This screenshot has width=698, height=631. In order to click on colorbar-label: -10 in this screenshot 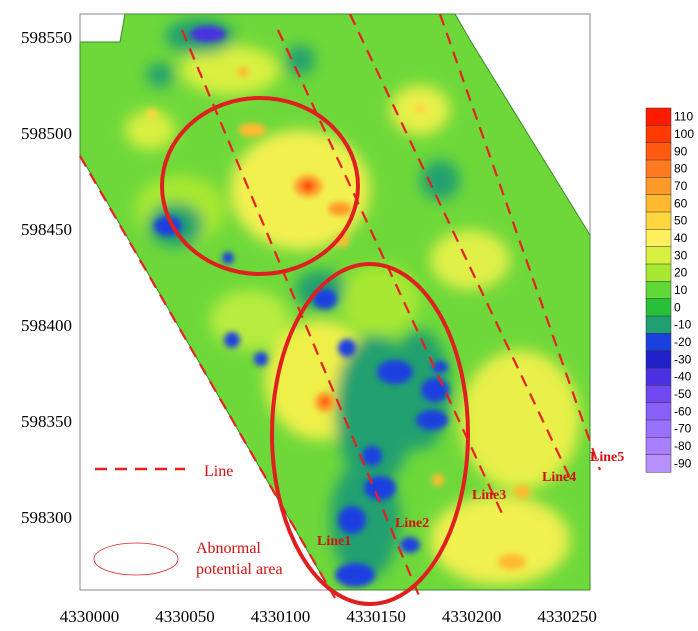, I will do `click(683, 325)`.